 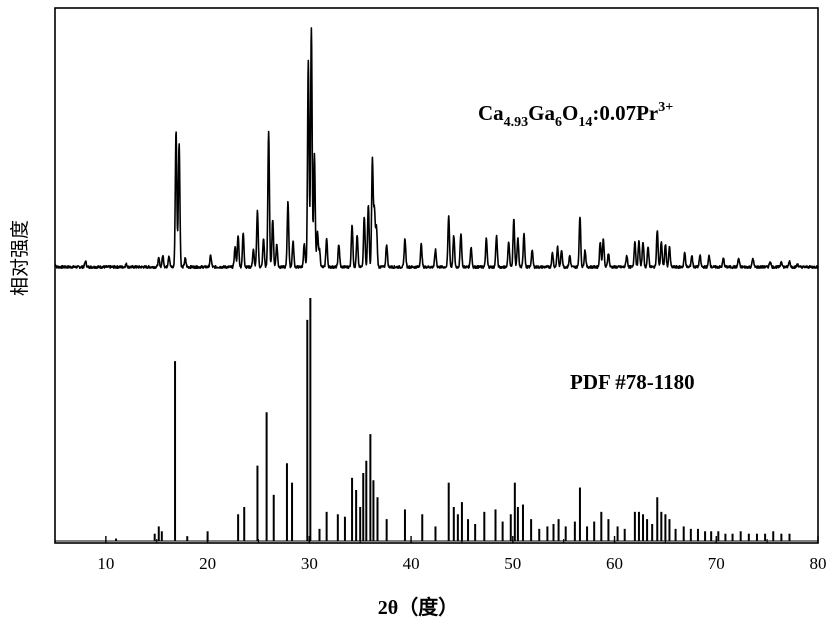 What do you see at coordinates (716, 563) in the screenshot?
I see `x-tick-label-70: 70` at bounding box center [716, 563].